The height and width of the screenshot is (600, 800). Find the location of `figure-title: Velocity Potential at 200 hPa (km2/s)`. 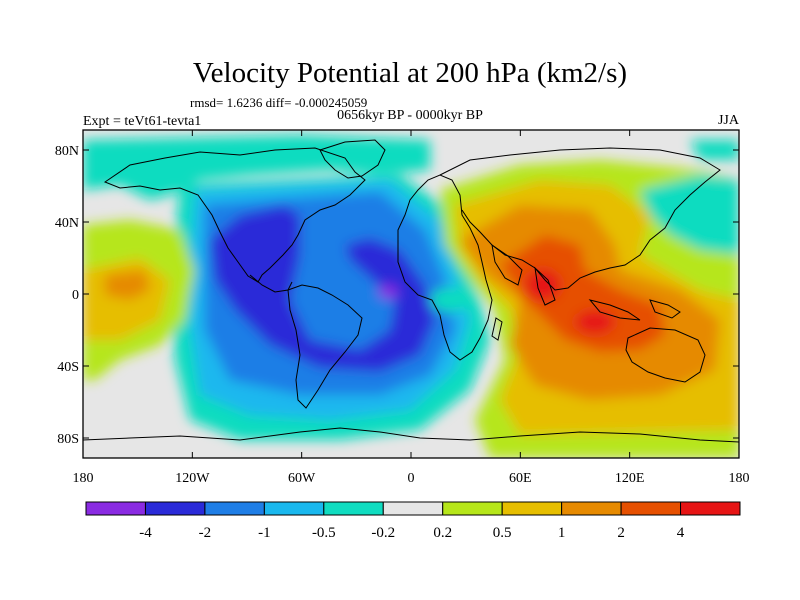

figure-title: Velocity Potential at 200 hPa (km2/s) is located at coordinates (410, 73).